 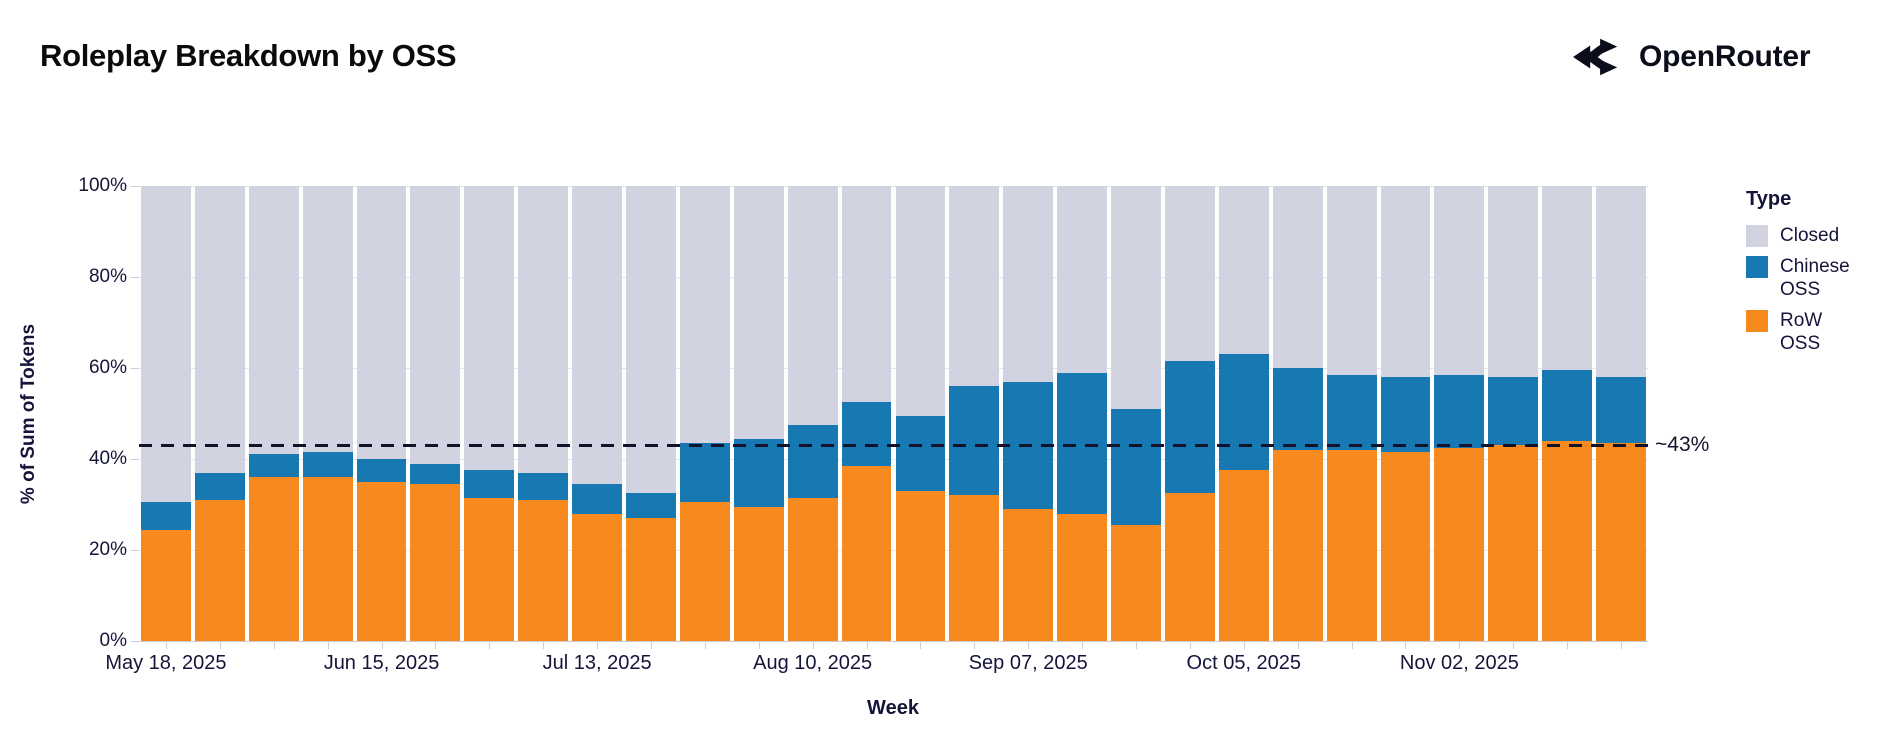 I want to click on bar-jun-29-2025, so click(x=489, y=413).